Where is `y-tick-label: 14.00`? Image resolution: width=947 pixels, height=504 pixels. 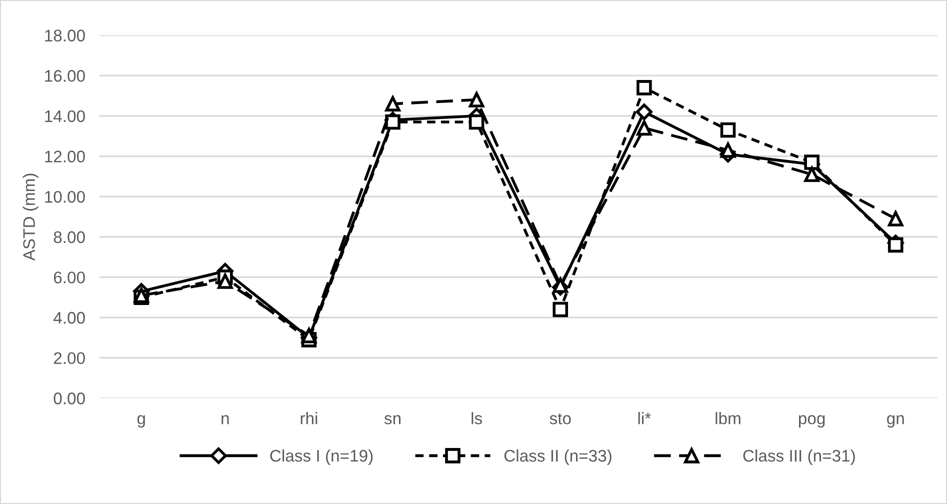 y-tick-label: 14.00 is located at coordinates (65, 116).